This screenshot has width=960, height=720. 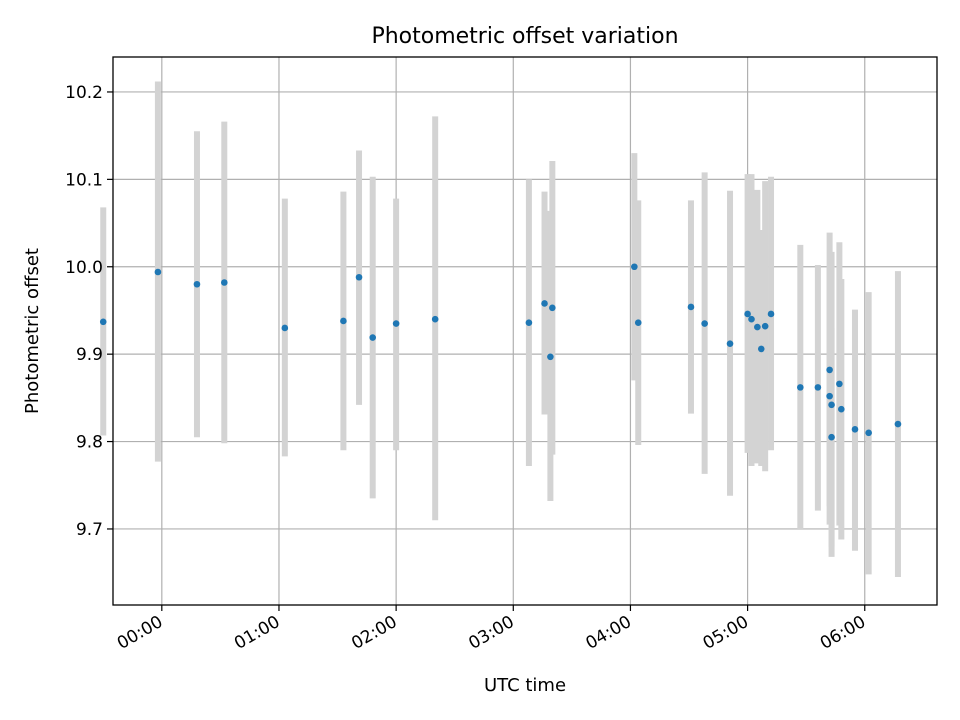 What do you see at coordinates (89, 355) in the screenshot?
I see `y-tick-label: 9.9` at bounding box center [89, 355].